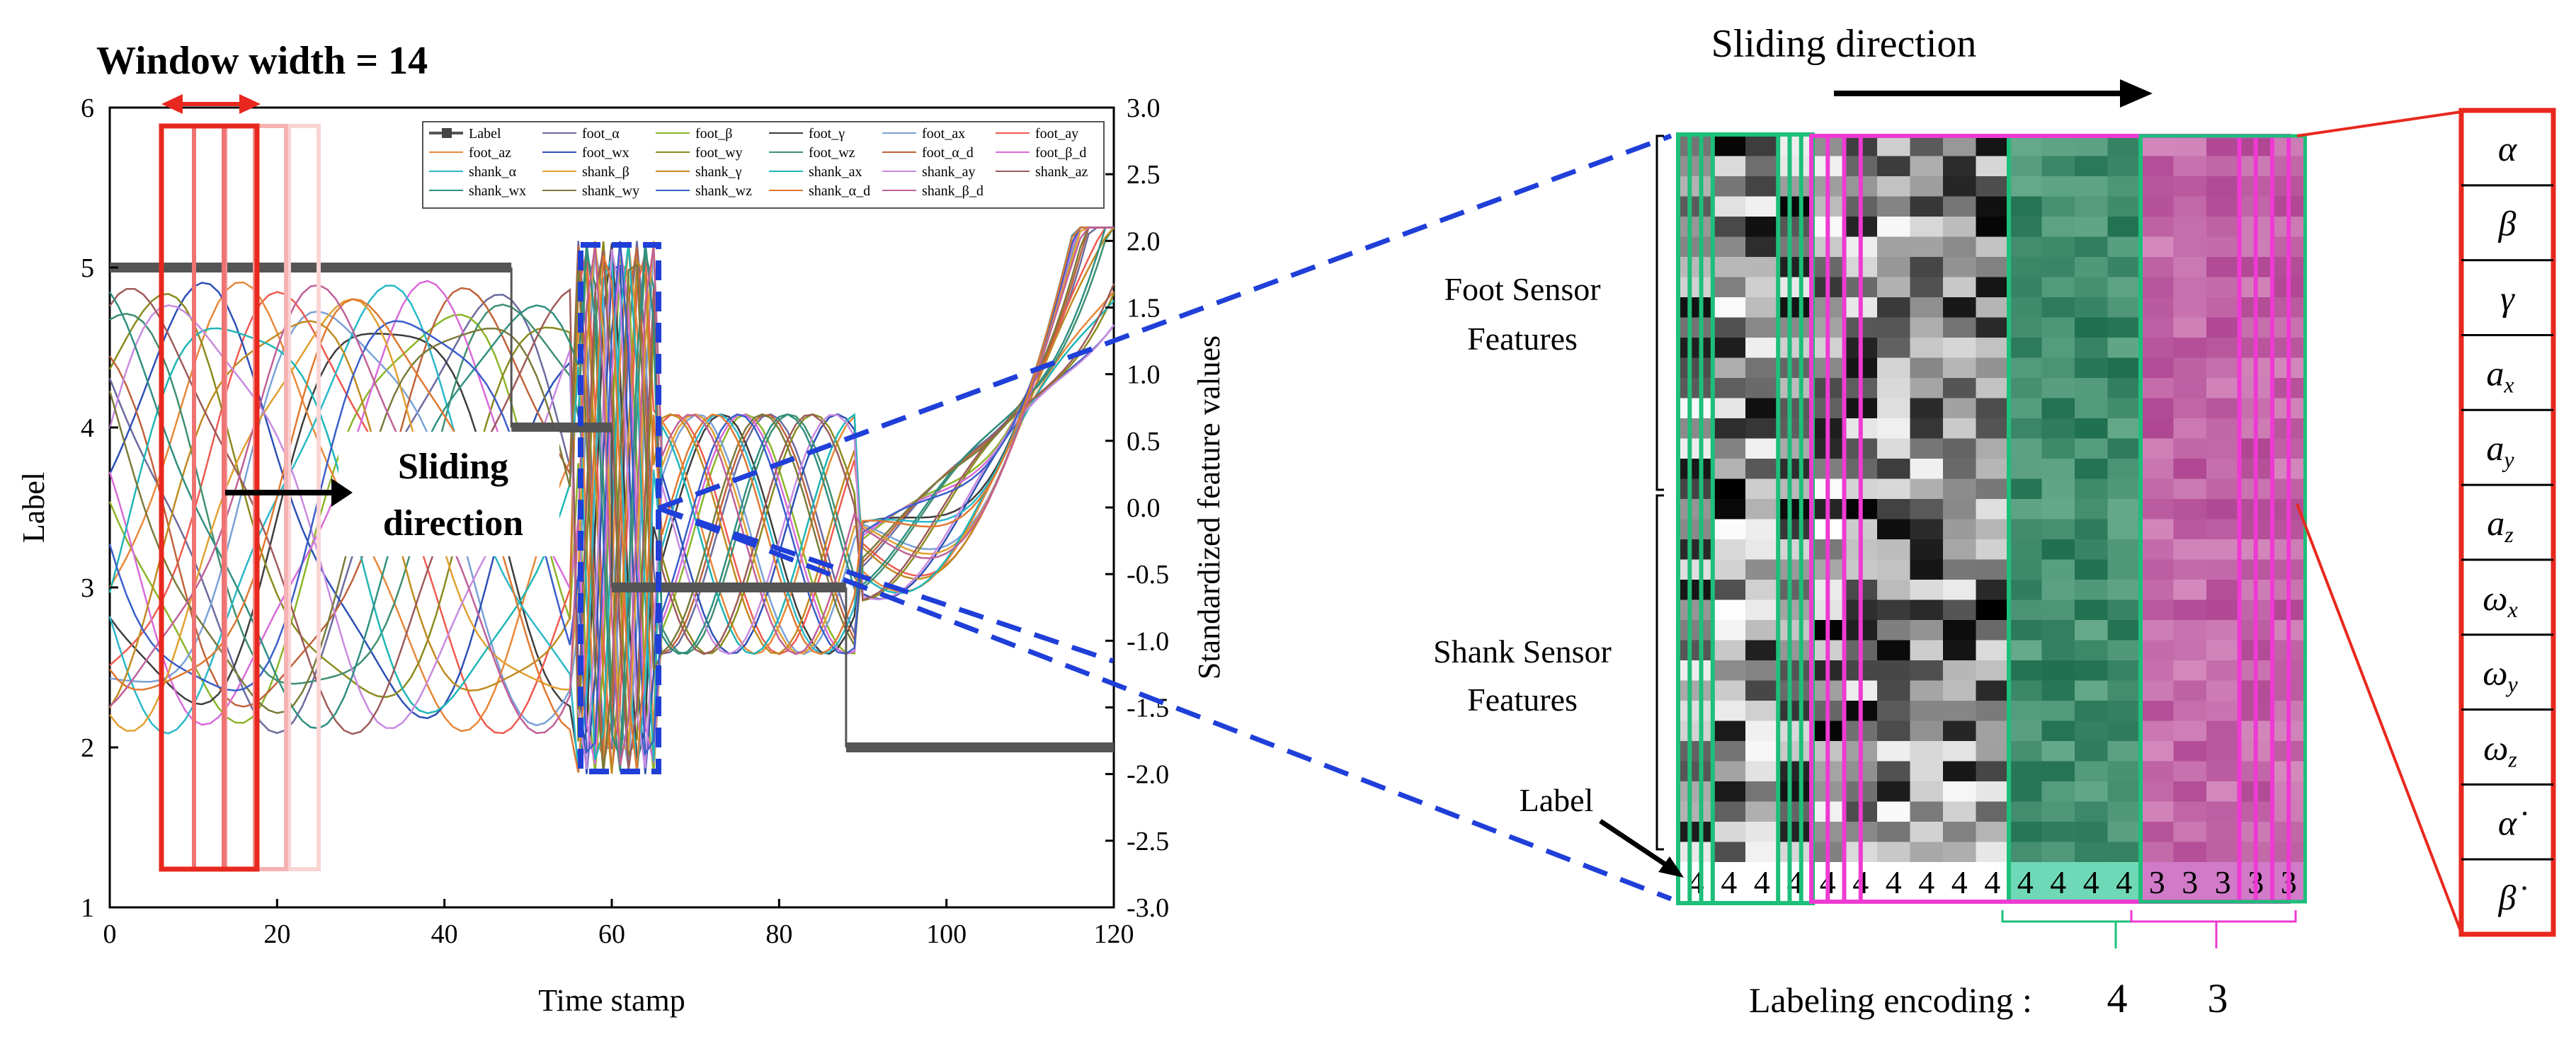 This screenshot has height=1039, width=2576. I want to click on sliding-direction-line1: Sliding, so click(453, 467).